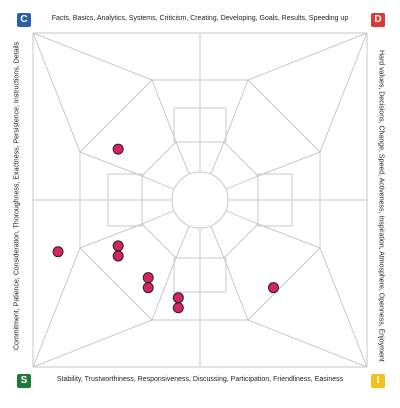 The image size is (400, 408). I want to click on badge-c: C, so click(24, 20).